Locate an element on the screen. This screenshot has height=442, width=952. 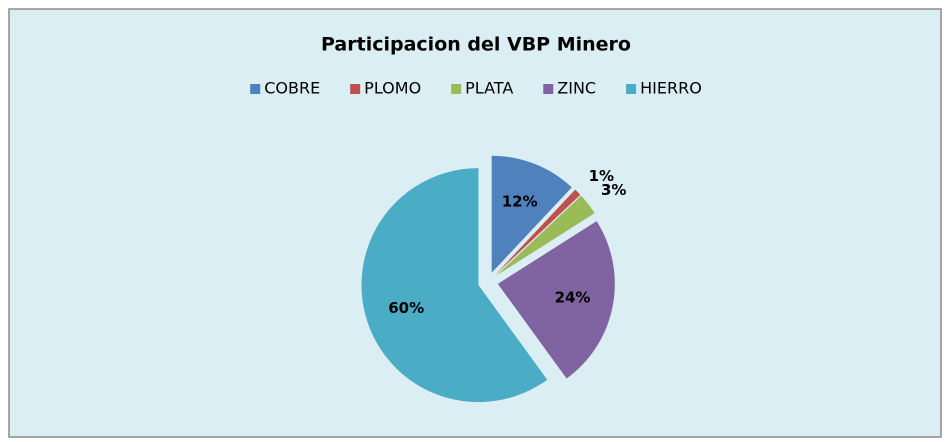
chart-title: Participacion del VBP Minero is located at coordinates (476, 45).